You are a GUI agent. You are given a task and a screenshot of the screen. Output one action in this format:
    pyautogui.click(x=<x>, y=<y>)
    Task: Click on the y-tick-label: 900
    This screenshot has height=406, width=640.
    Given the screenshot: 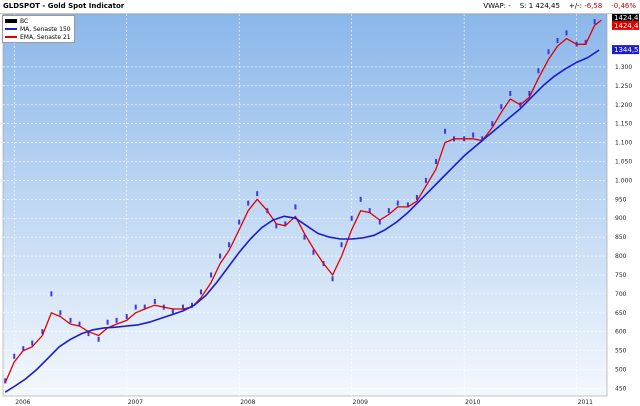 What is the action you would take?
    pyautogui.click(x=621, y=218)
    